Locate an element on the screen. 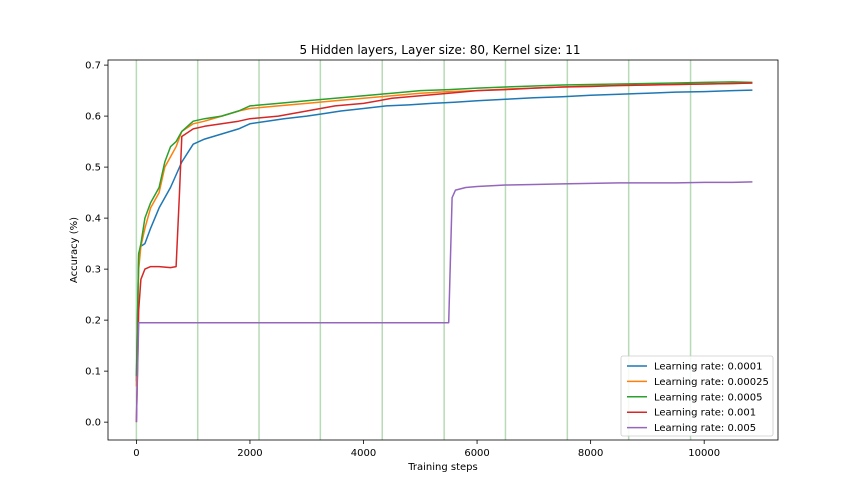  y-tick-label: 0.3 is located at coordinates (93, 270).